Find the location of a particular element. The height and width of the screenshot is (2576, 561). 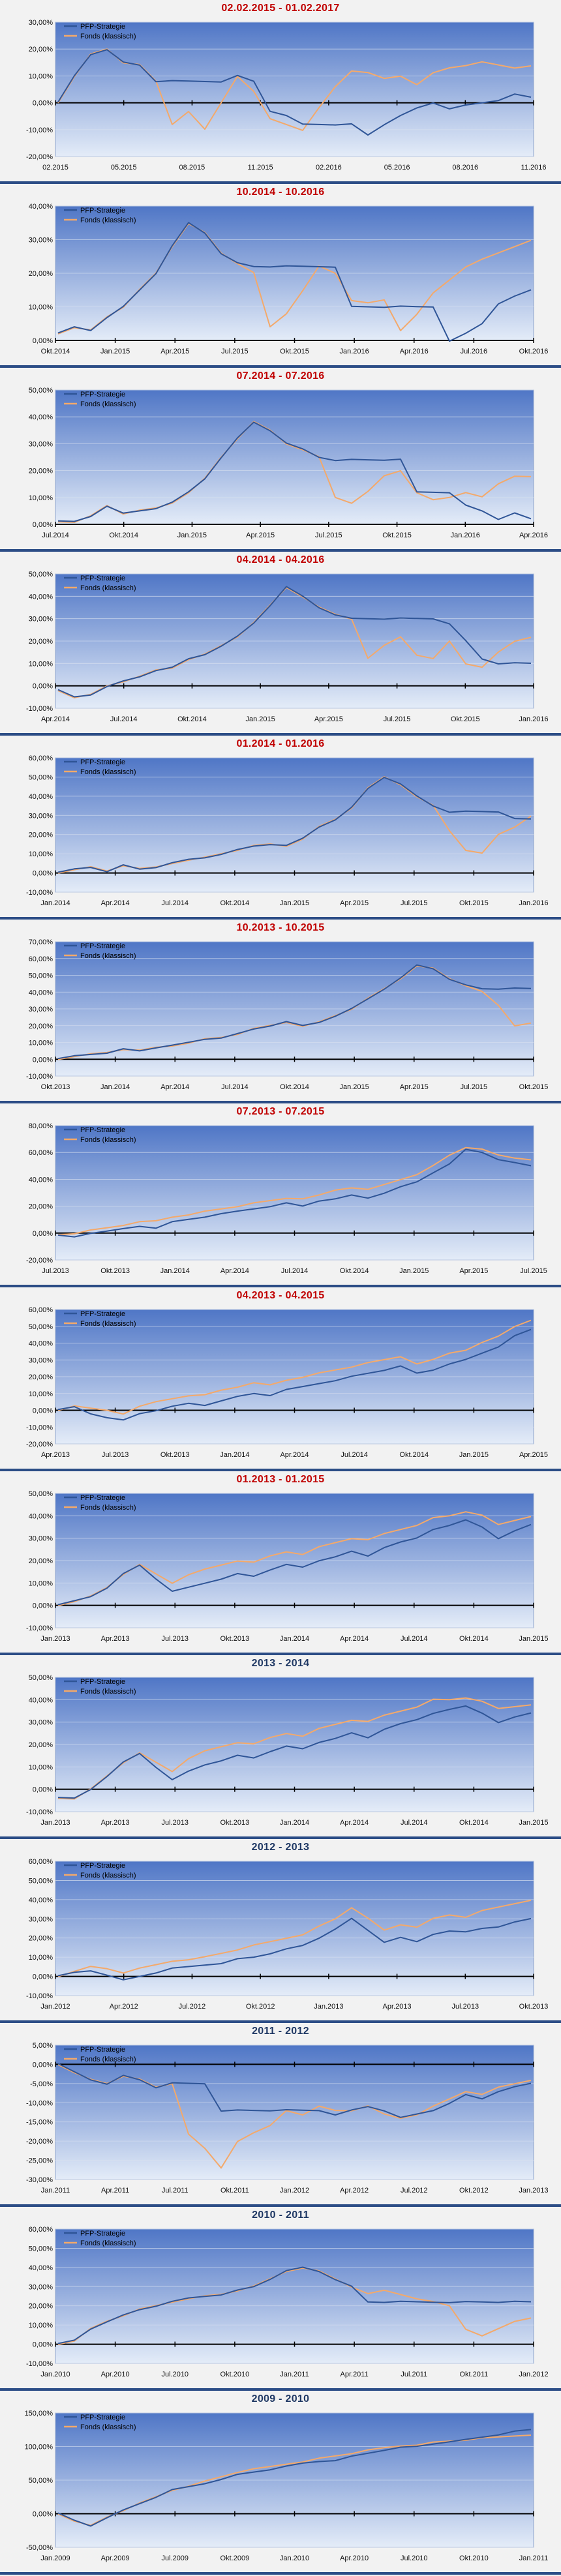

chart-title: 01.2013 - 01.2015 is located at coordinates (280, 1479).